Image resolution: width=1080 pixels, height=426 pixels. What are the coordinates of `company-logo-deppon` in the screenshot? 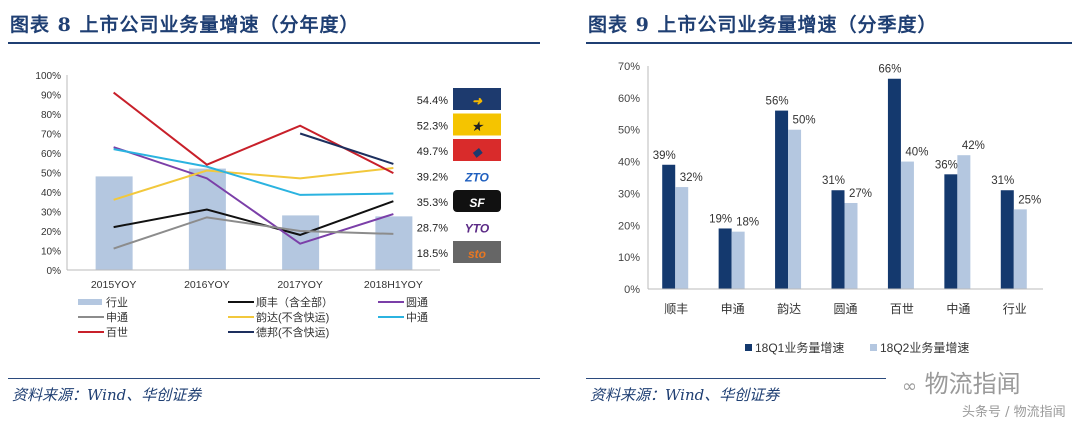 It's located at (477, 99).